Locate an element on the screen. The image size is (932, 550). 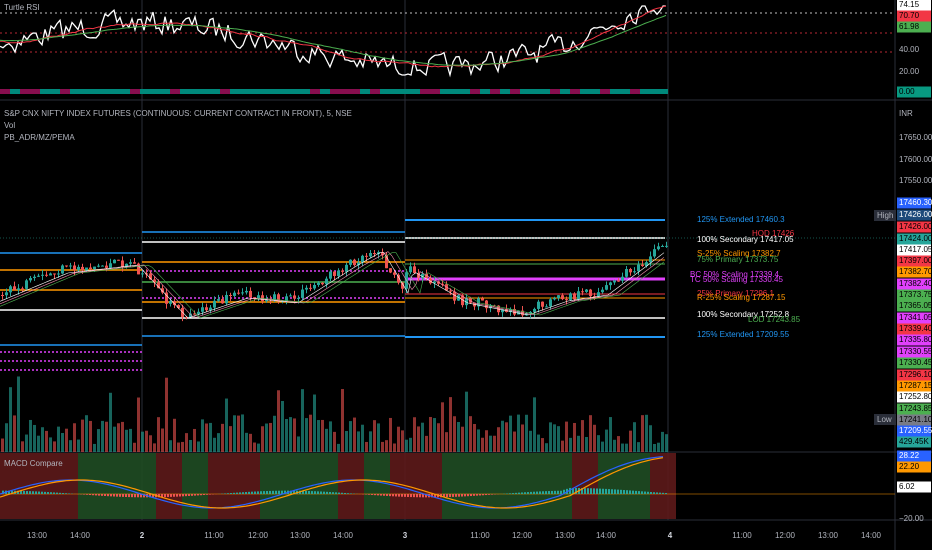
price-tag-text: 74.15 is located at coordinates (909, 4).